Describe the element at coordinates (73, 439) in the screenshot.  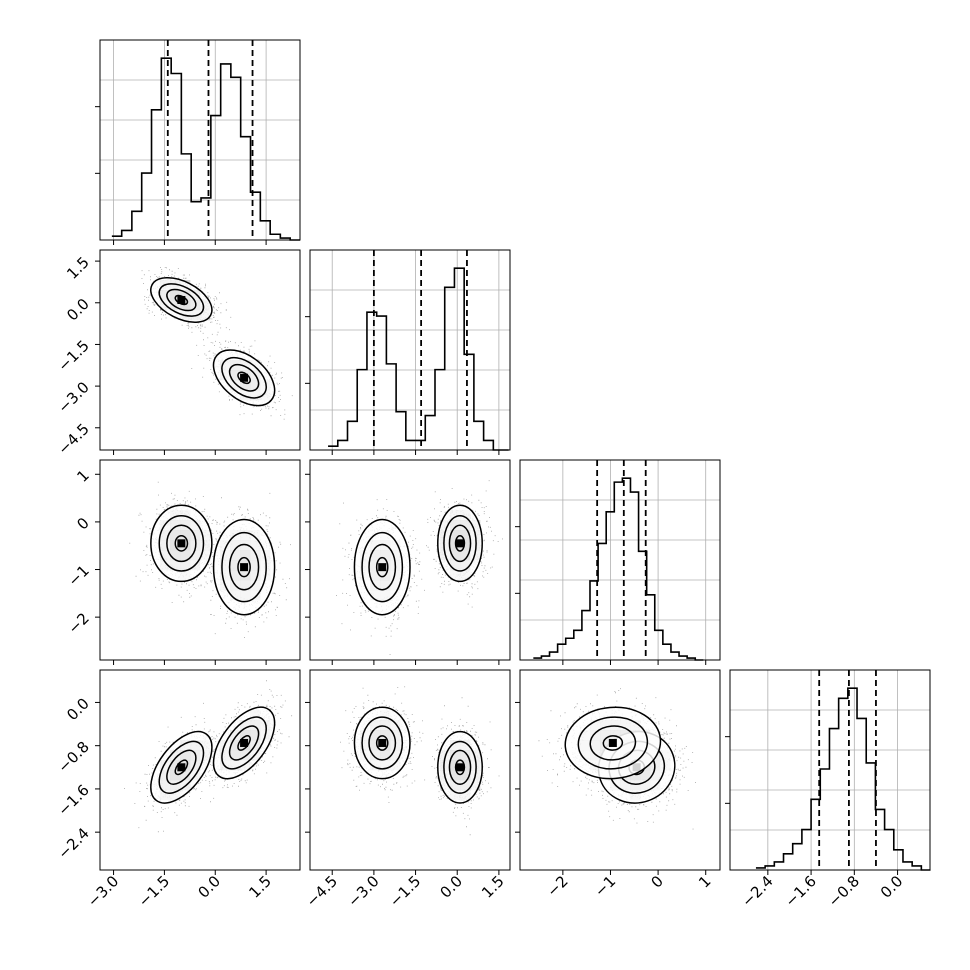
I see `y-tick-label: −4.5` at that location.